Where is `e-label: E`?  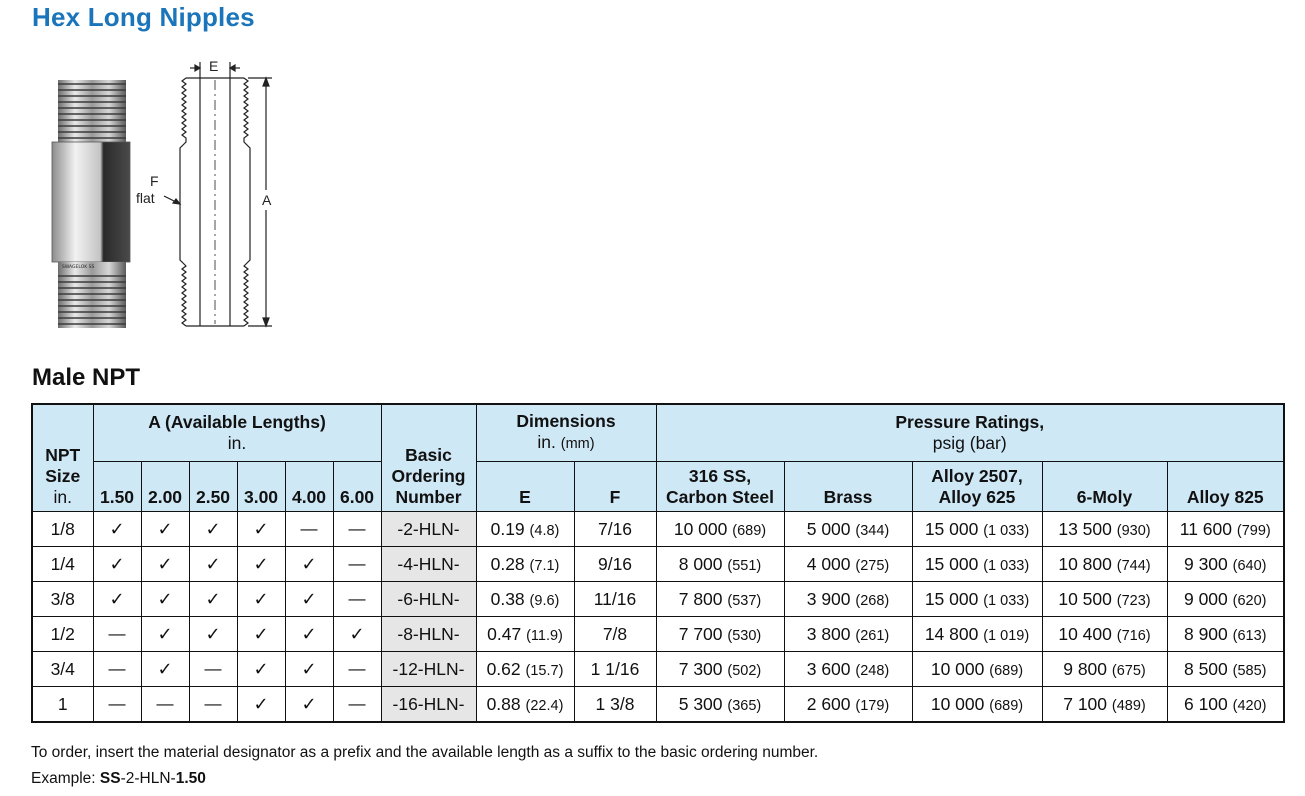 e-label: E is located at coordinates (213, 66).